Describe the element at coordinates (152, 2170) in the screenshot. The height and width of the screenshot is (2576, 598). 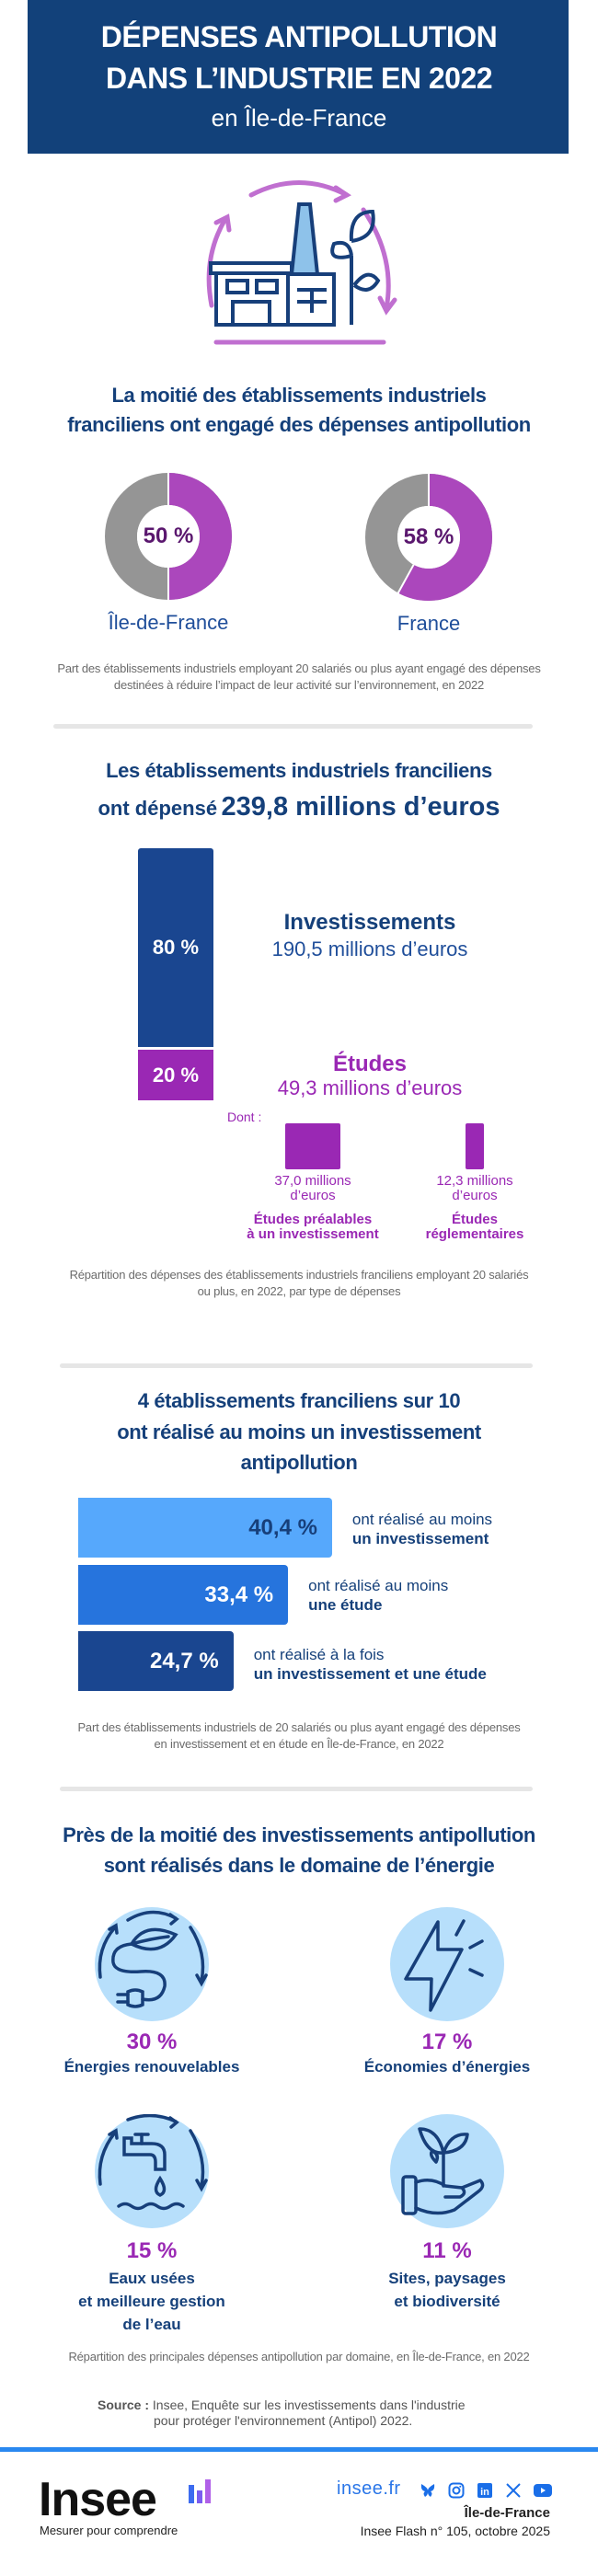
I see `water-tap-icon` at that location.